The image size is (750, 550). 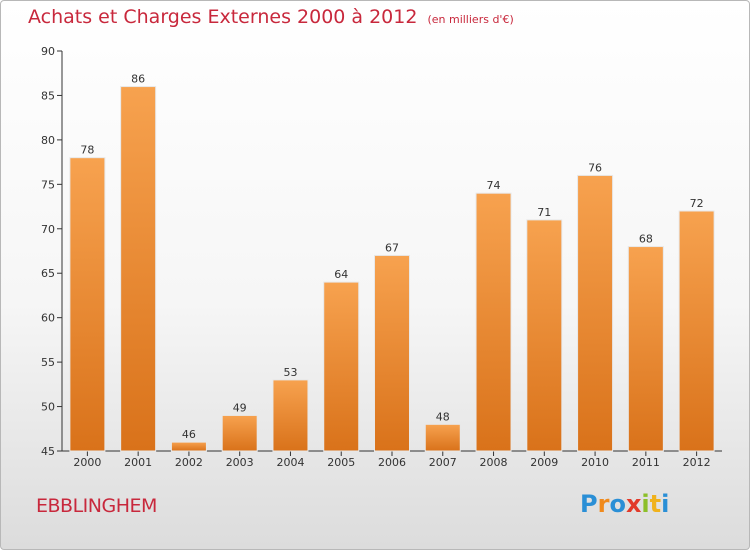 What do you see at coordinates (617, 504) in the screenshot?
I see `logo-letter: o` at bounding box center [617, 504].